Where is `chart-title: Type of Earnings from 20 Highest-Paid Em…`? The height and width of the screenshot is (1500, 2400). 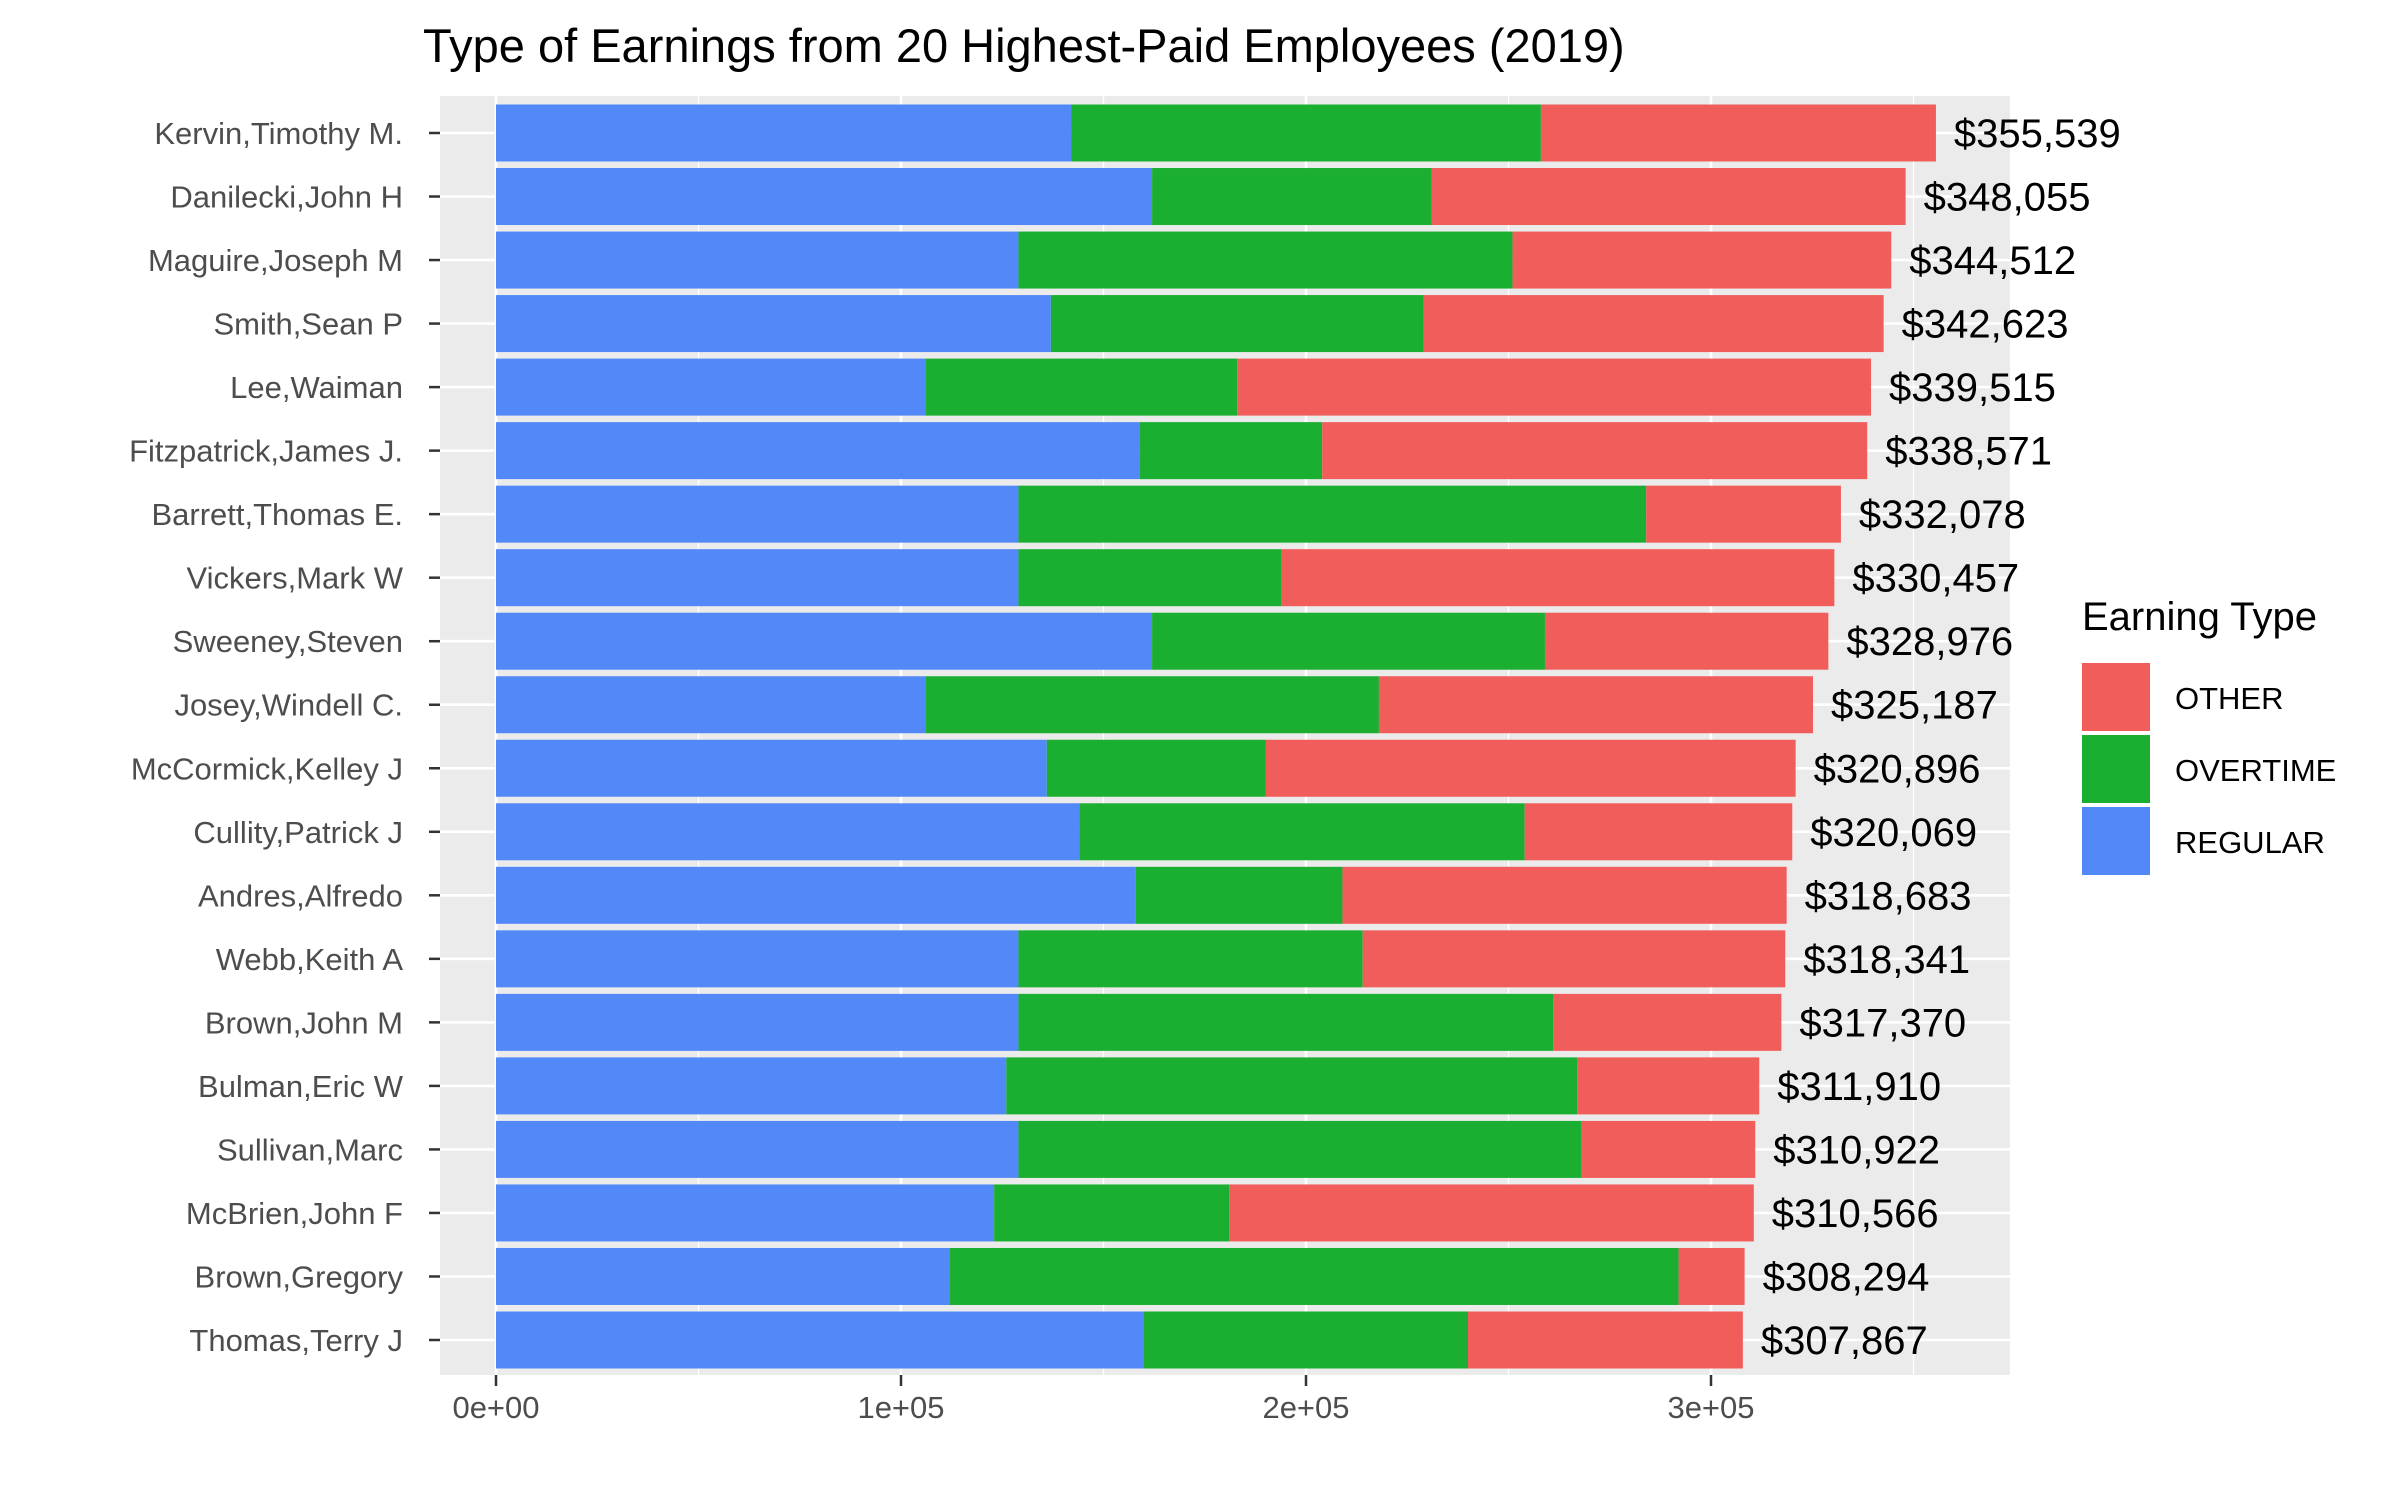 chart-title: Type of Earnings from 20 Highest-Paid Em… is located at coordinates (1024, 45).